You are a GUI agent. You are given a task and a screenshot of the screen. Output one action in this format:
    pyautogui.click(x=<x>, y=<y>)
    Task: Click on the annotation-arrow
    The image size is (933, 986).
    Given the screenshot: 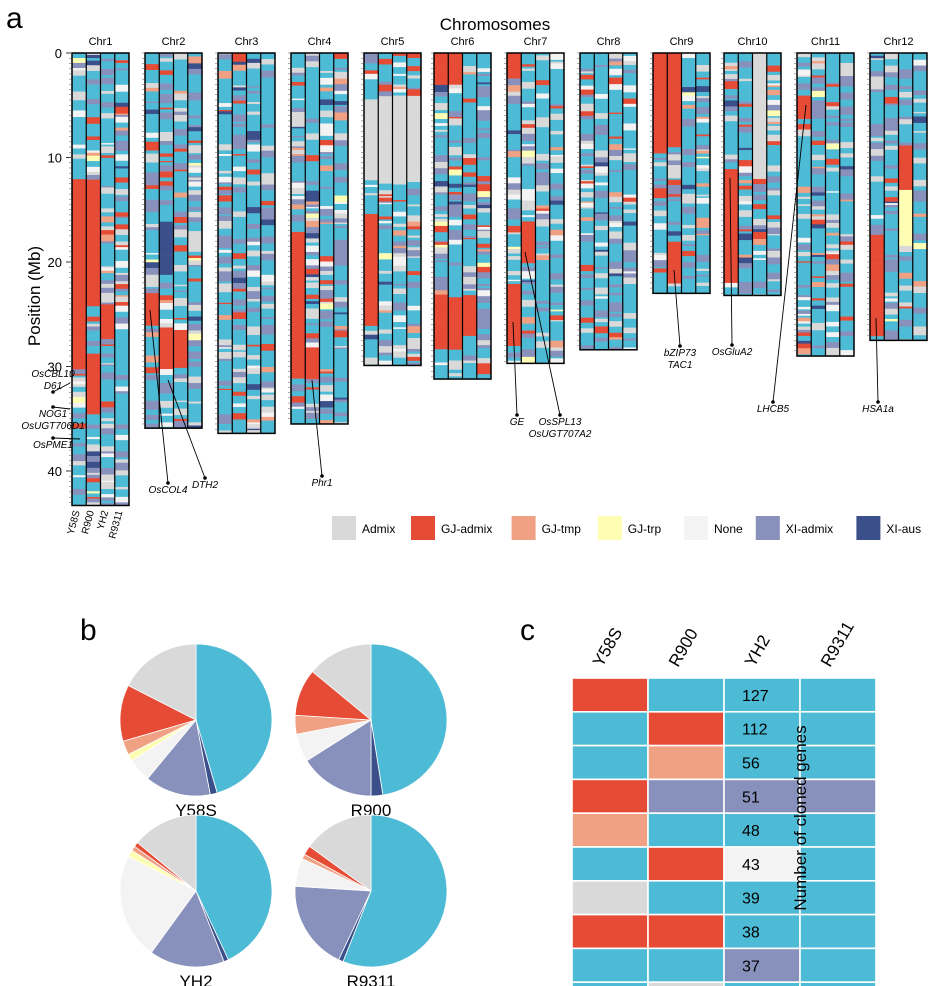 What is the action you would take?
    pyautogui.click(x=186, y=429)
    